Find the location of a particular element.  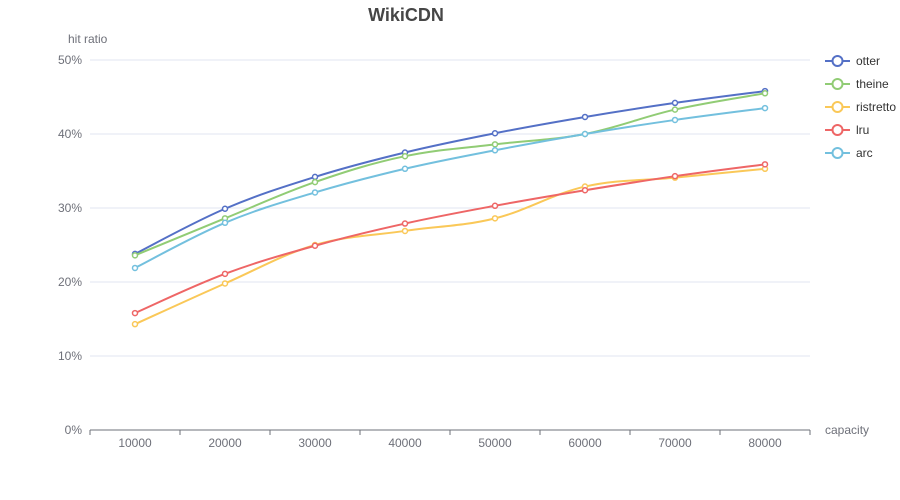

legend-item-lru: lru is located at coordinates (847, 130).